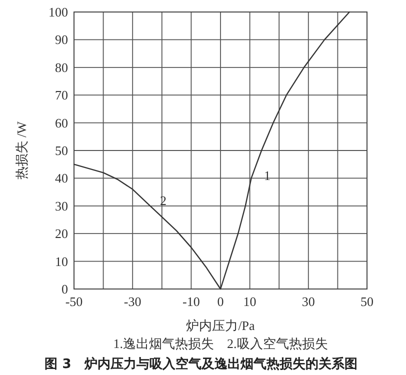  What do you see at coordinates (220, 343) in the screenshot?
I see `text: 1.逸出烟气热损失 2.吸入空气热损失` at bounding box center [220, 343].